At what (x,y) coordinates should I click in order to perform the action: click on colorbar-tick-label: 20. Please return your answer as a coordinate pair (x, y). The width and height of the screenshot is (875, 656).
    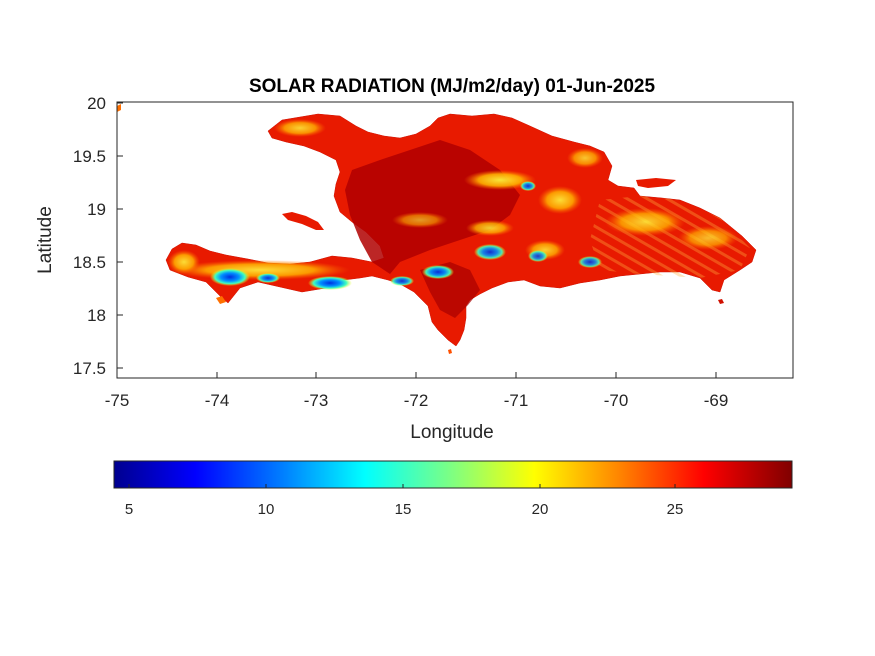
    Looking at the image, I should click on (540, 509).